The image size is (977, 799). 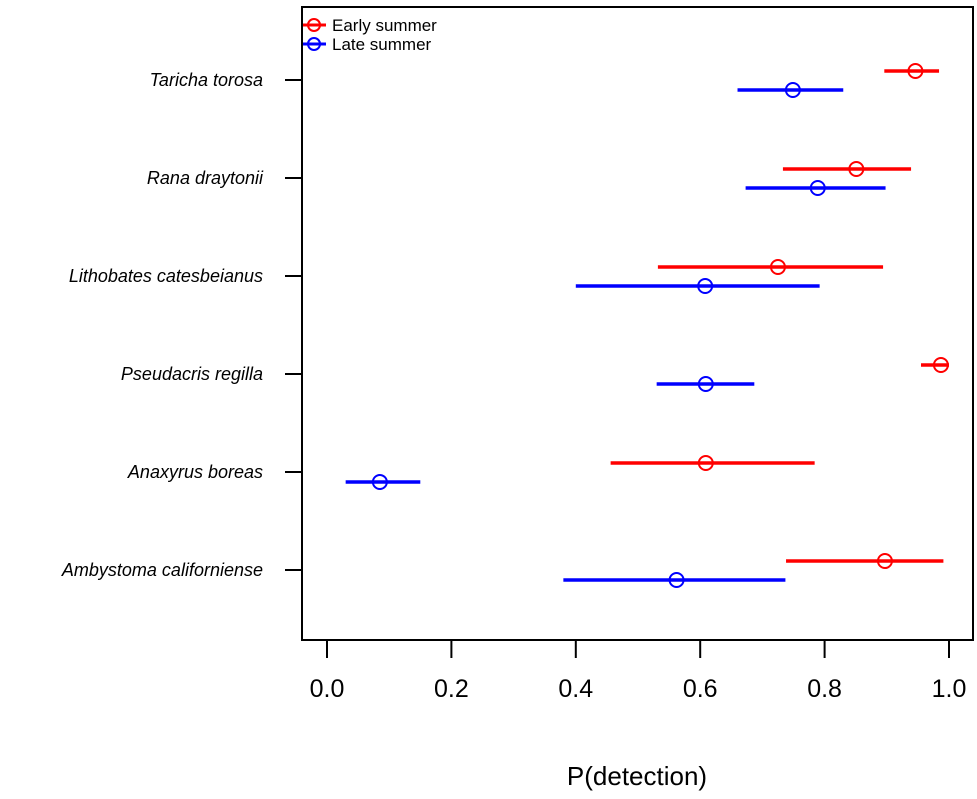 I want to click on legend-late-summer-label: Late summer, so click(x=382, y=44).